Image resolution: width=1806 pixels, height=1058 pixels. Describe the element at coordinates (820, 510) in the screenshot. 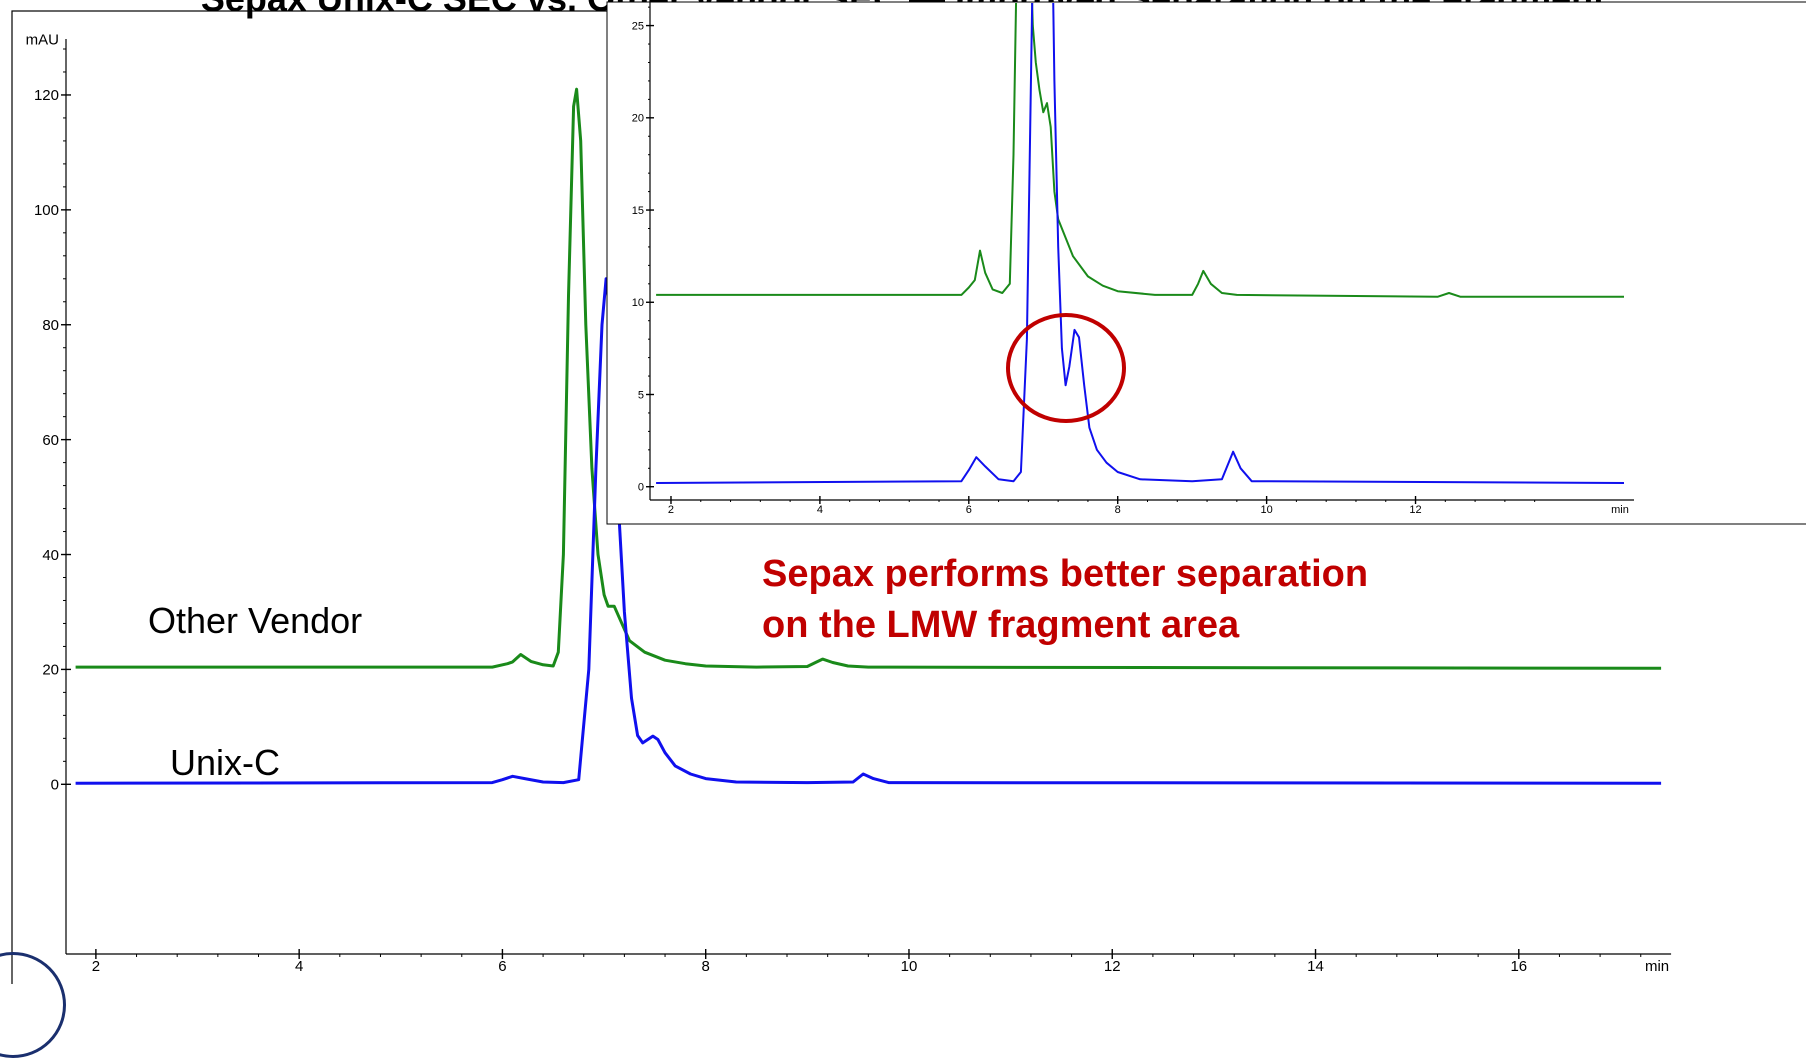

I see `inset-x-tick-label: 4` at that location.